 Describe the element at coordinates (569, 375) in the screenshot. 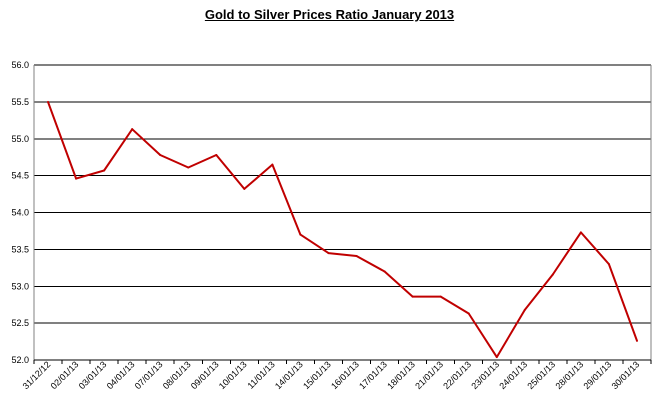

I see `x-tick-label: 28/01/13` at that location.